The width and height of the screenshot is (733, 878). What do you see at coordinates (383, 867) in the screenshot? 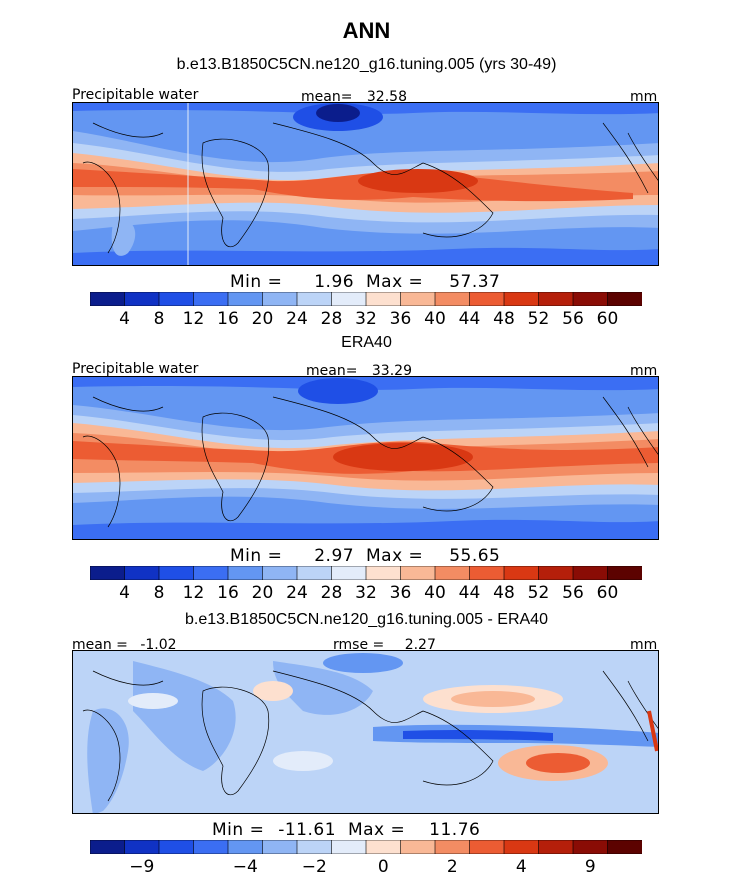
I see `colorbar-tick-label: 0` at bounding box center [383, 867].